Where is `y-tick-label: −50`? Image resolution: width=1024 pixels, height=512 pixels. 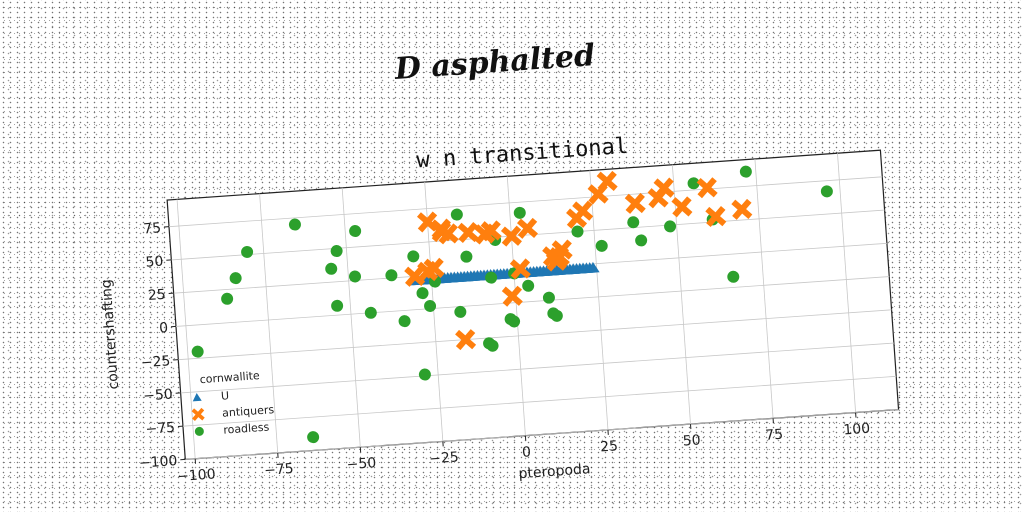
y-tick-label: −50 is located at coordinates (158, 396).